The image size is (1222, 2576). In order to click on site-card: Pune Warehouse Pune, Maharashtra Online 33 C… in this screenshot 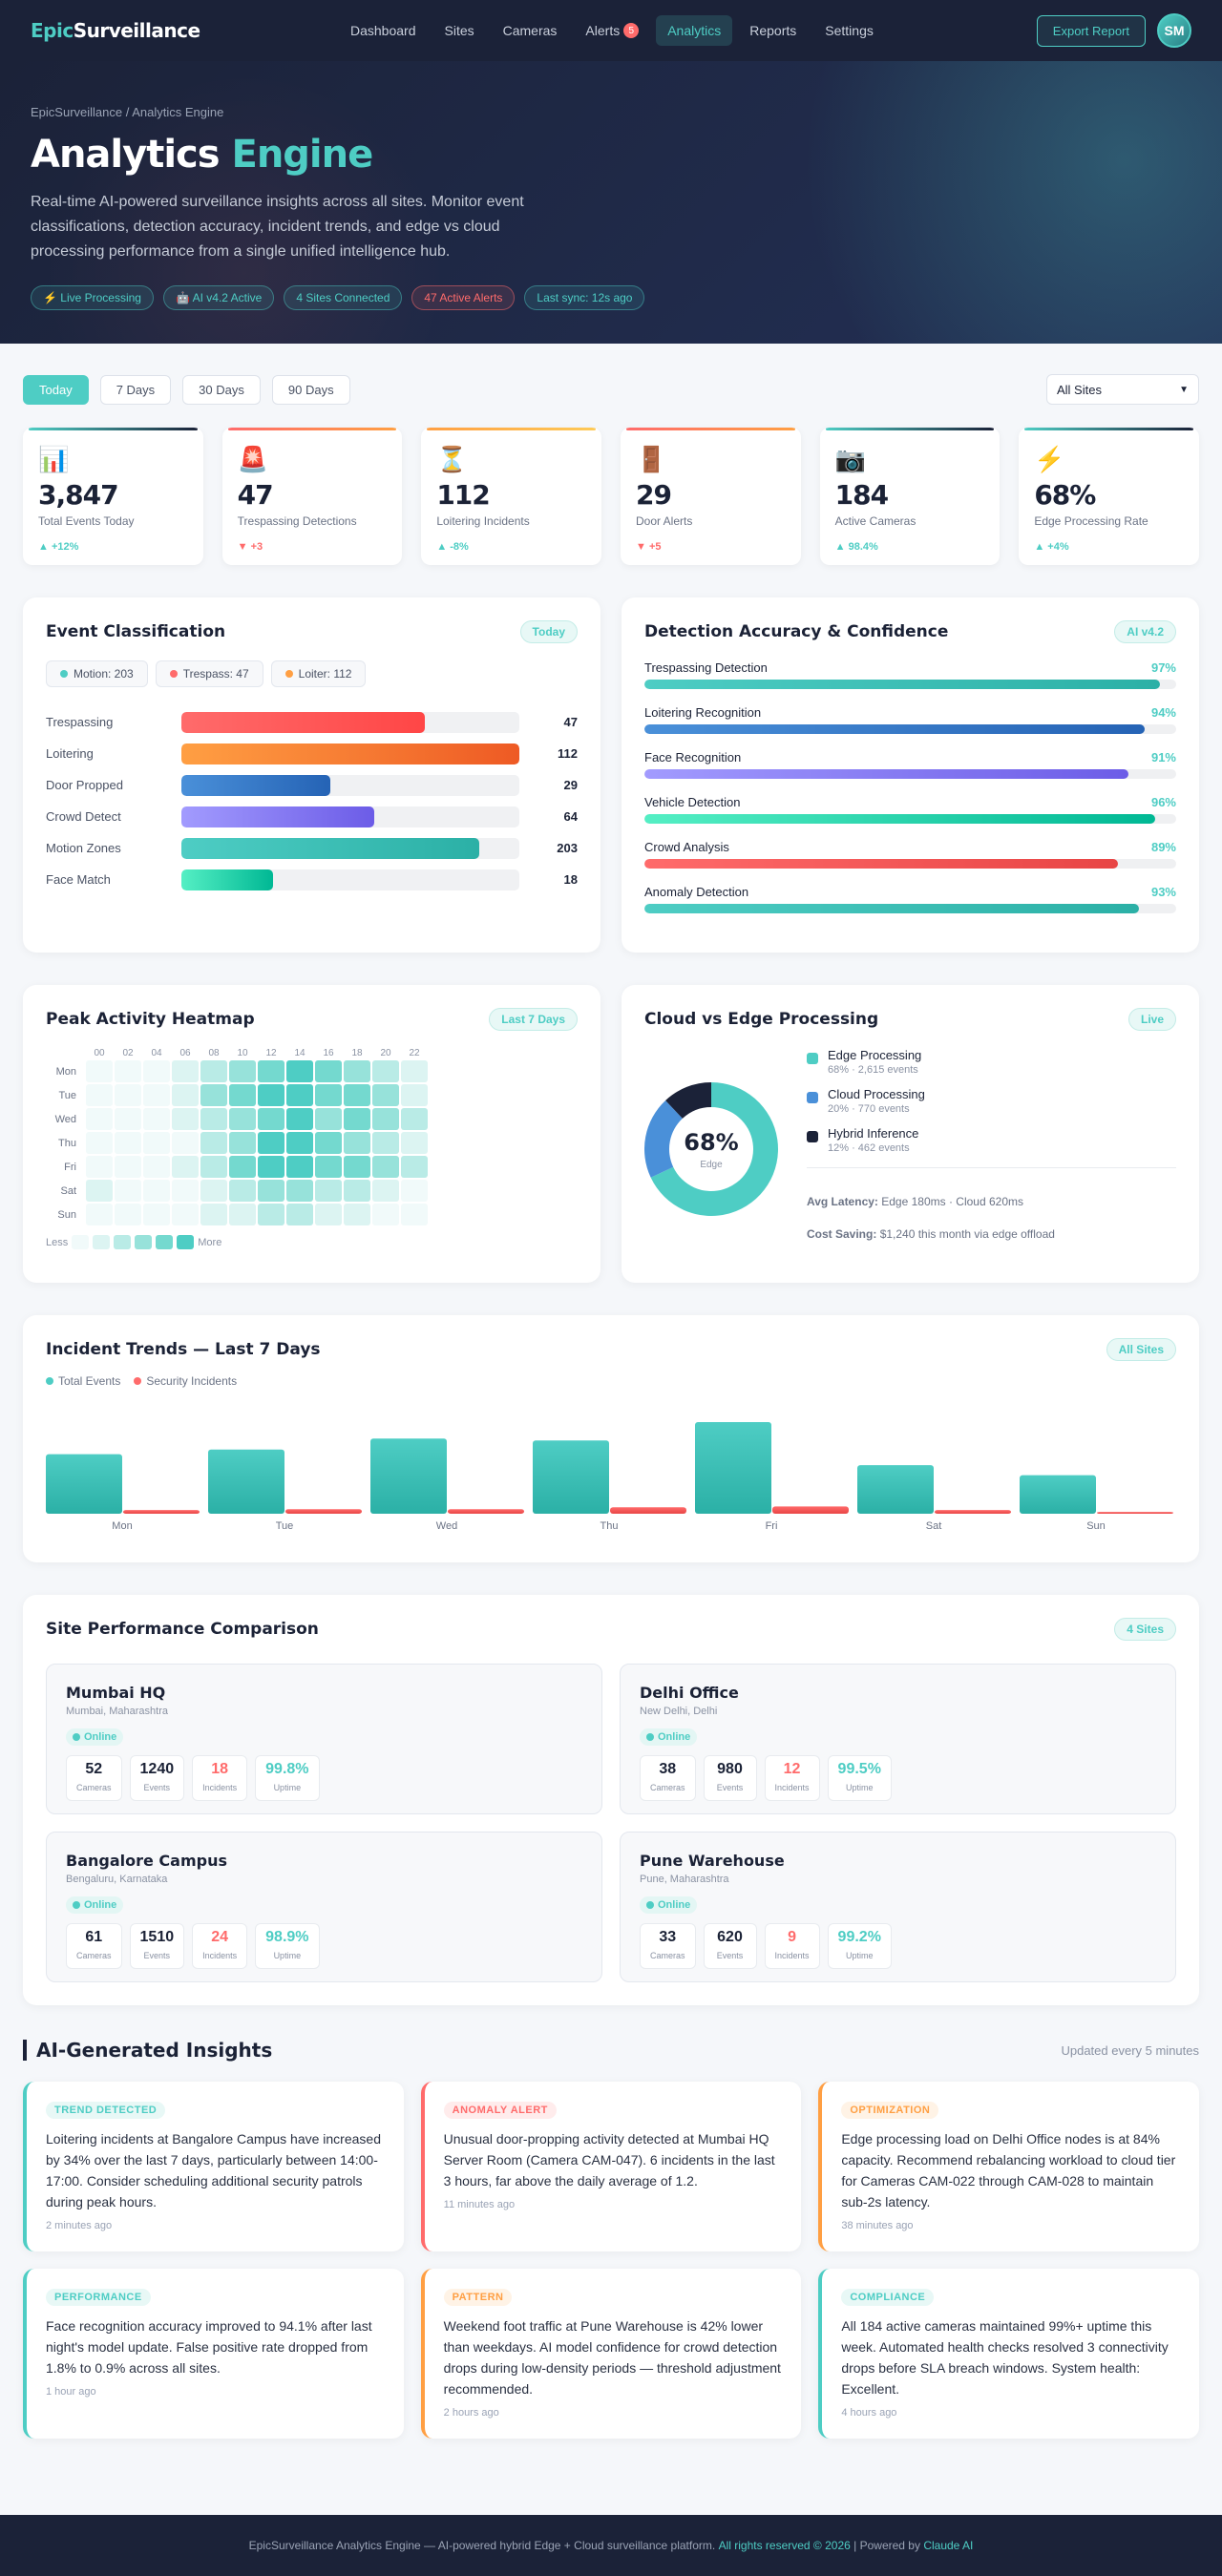, I will do `click(898, 1907)`.